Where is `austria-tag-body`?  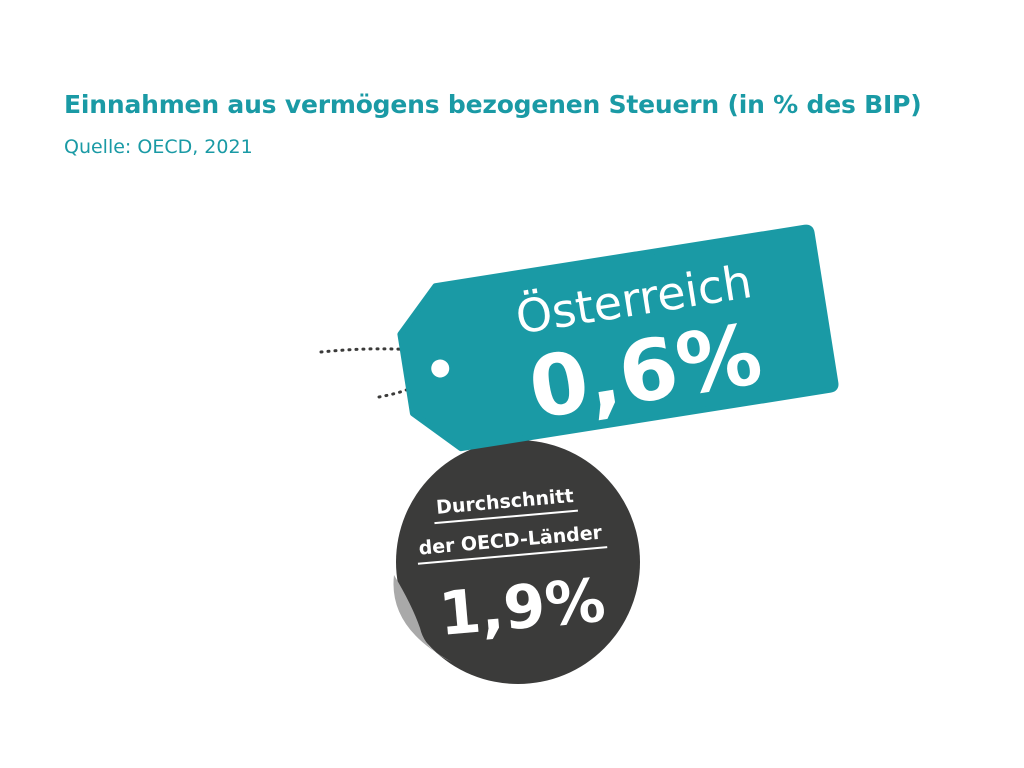 austria-tag-body is located at coordinates (618, 338).